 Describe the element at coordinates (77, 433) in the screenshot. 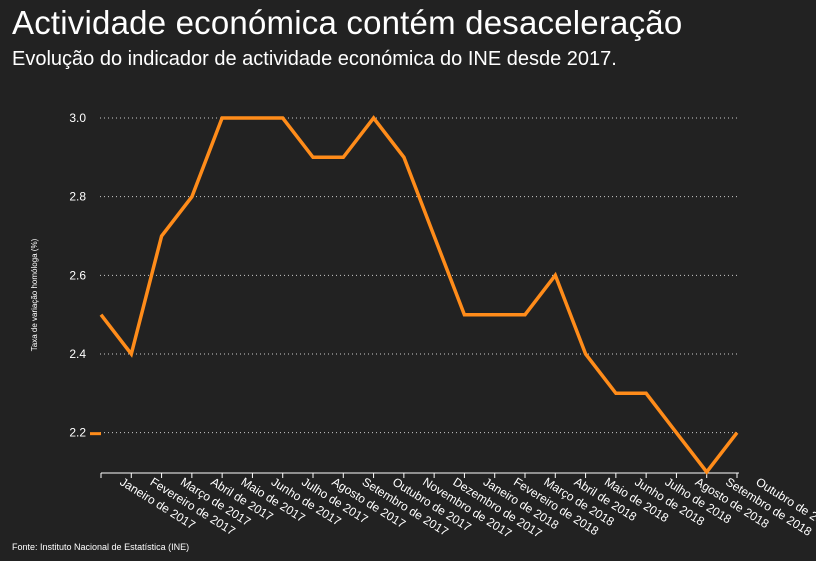

I see `y-tick-label: 2.2` at that location.